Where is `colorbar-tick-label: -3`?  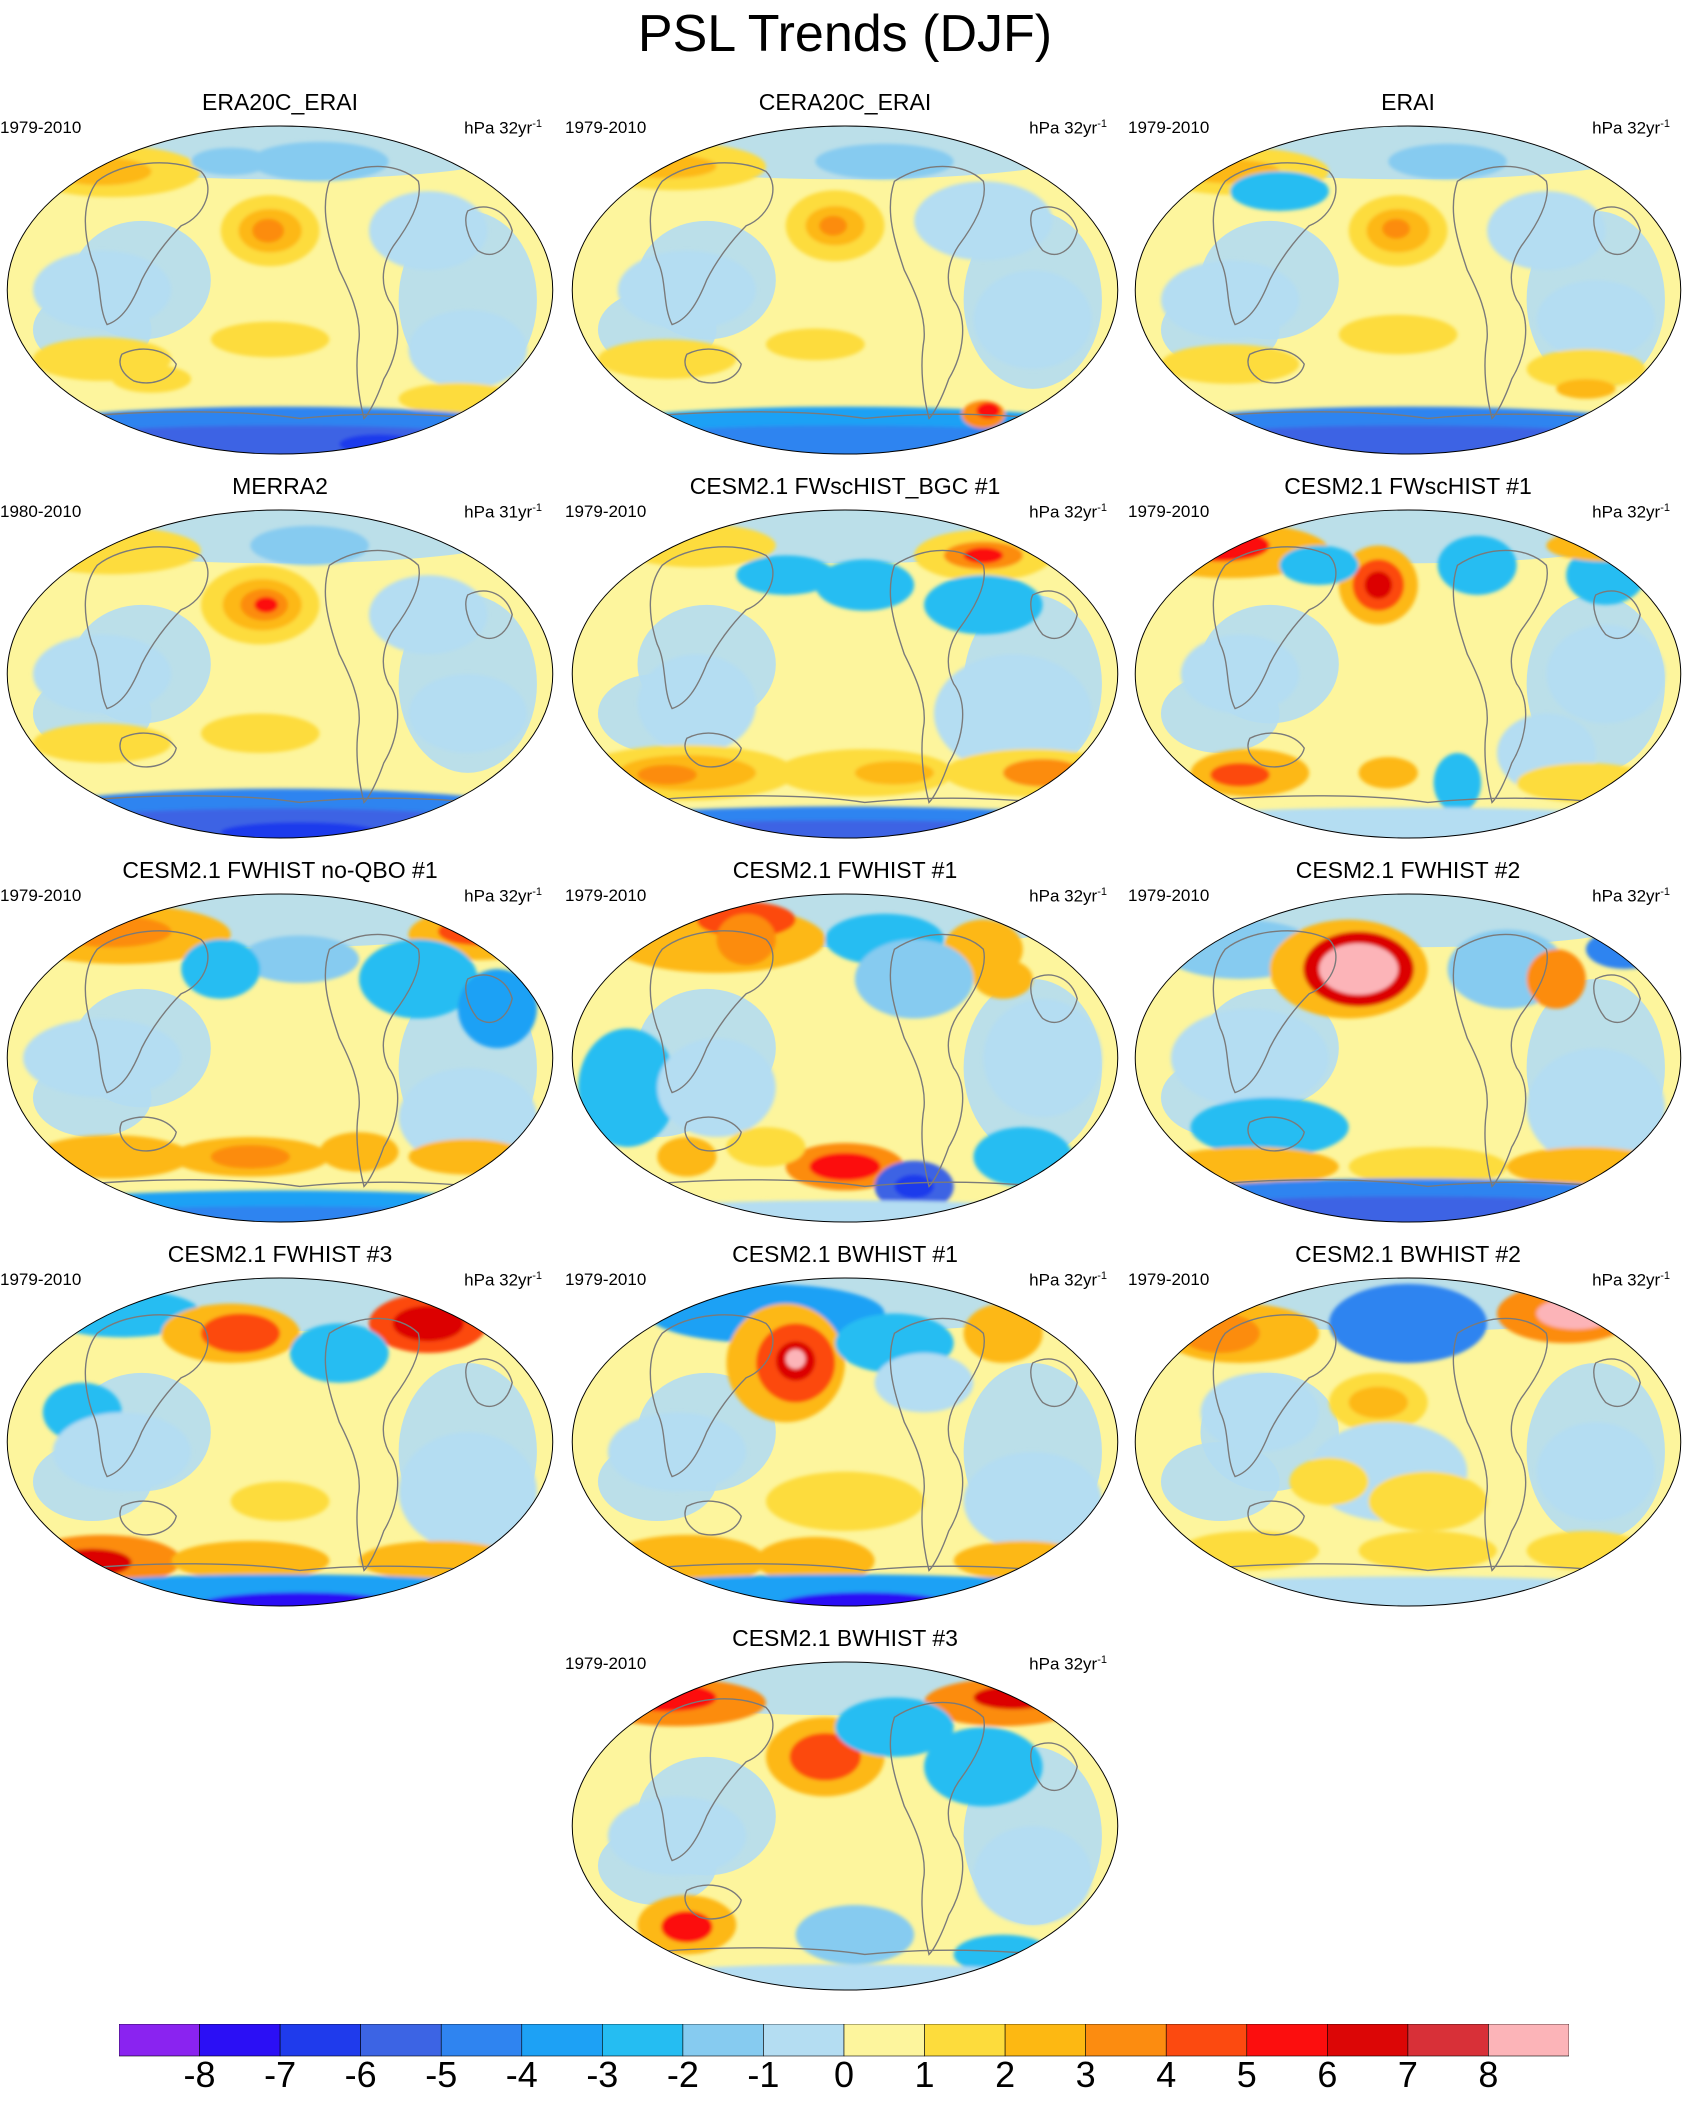
colorbar-tick-label: -3 is located at coordinates (602, 2074).